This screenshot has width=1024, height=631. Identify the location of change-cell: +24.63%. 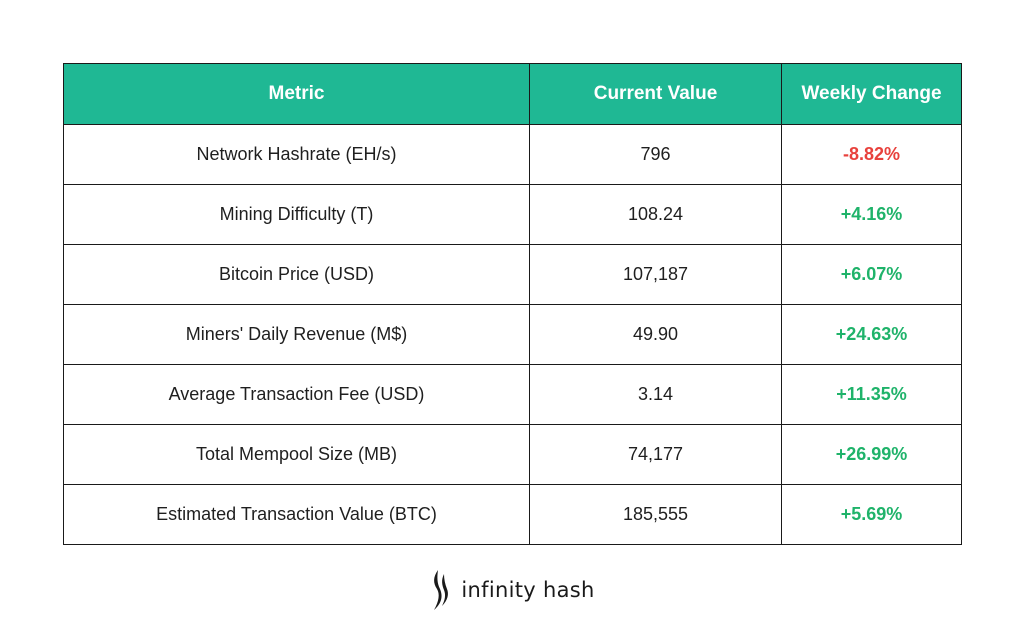
(871, 334).